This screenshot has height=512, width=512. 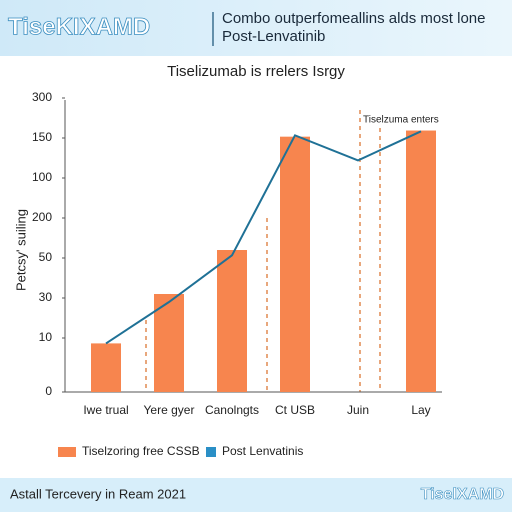 What do you see at coordinates (46, 337) in the screenshot?
I see `y-tick-label: 10` at bounding box center [46, 337].